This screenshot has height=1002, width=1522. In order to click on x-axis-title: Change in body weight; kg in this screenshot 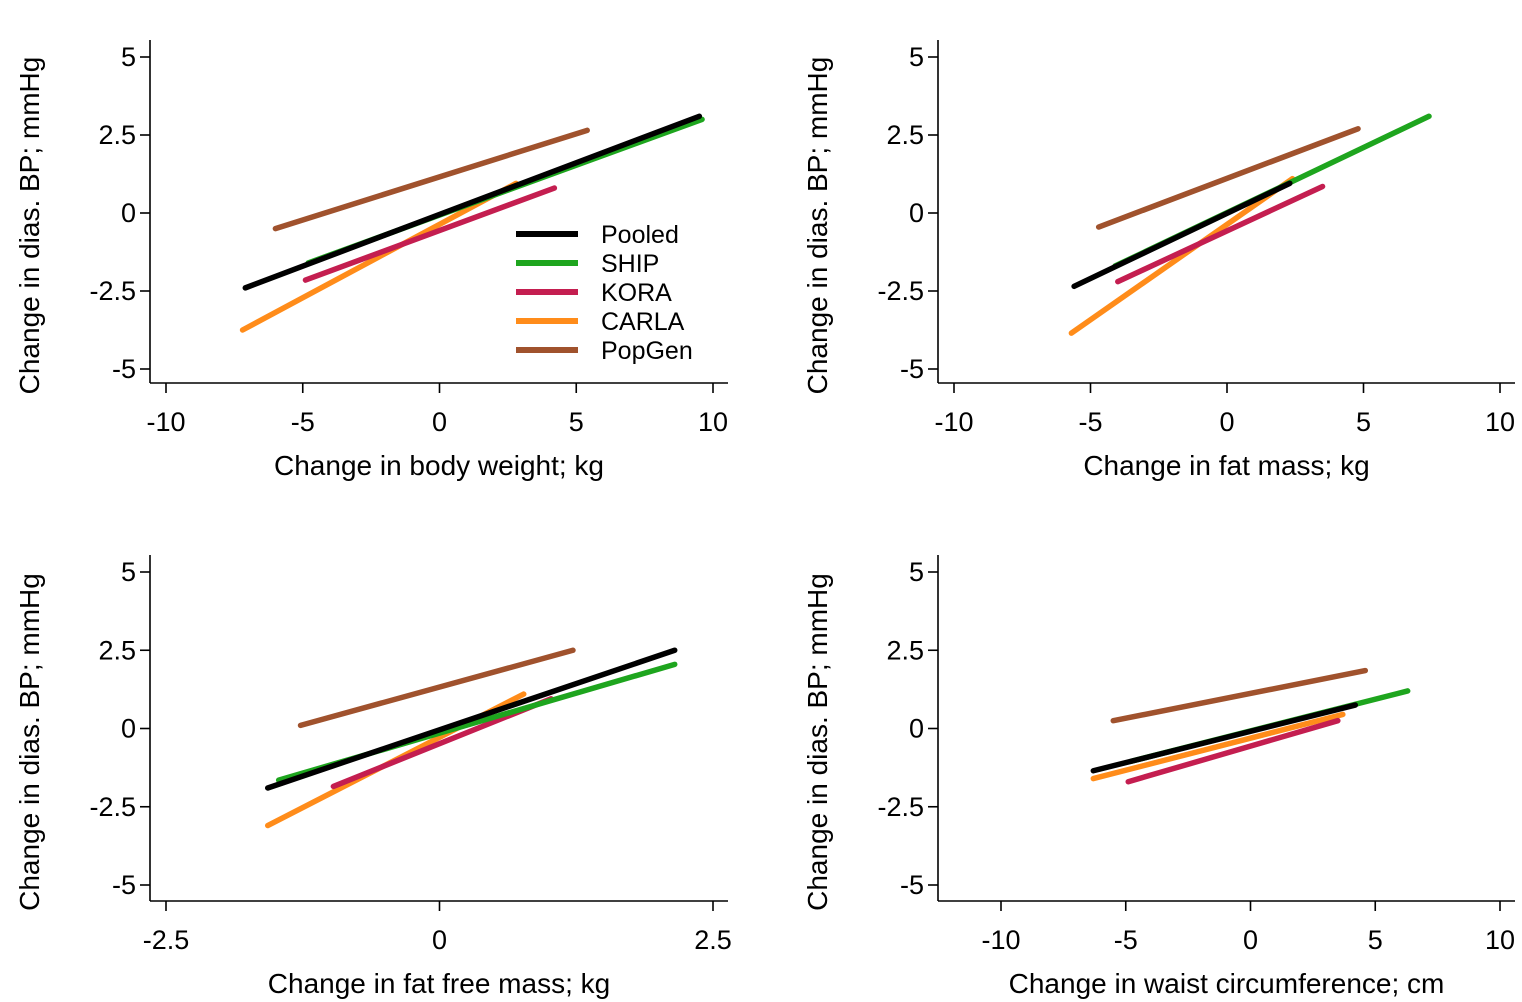, I will do `click(439, 465)`.